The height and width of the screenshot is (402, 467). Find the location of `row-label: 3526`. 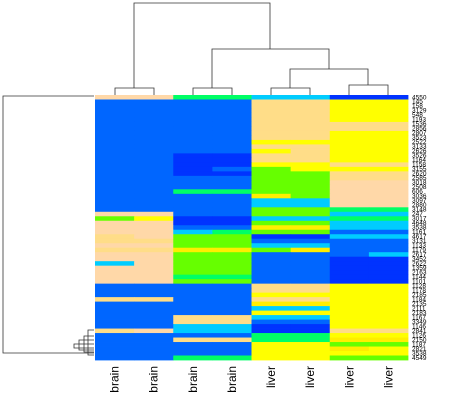

row-label: 3526 is located at coordinates (419, 156).